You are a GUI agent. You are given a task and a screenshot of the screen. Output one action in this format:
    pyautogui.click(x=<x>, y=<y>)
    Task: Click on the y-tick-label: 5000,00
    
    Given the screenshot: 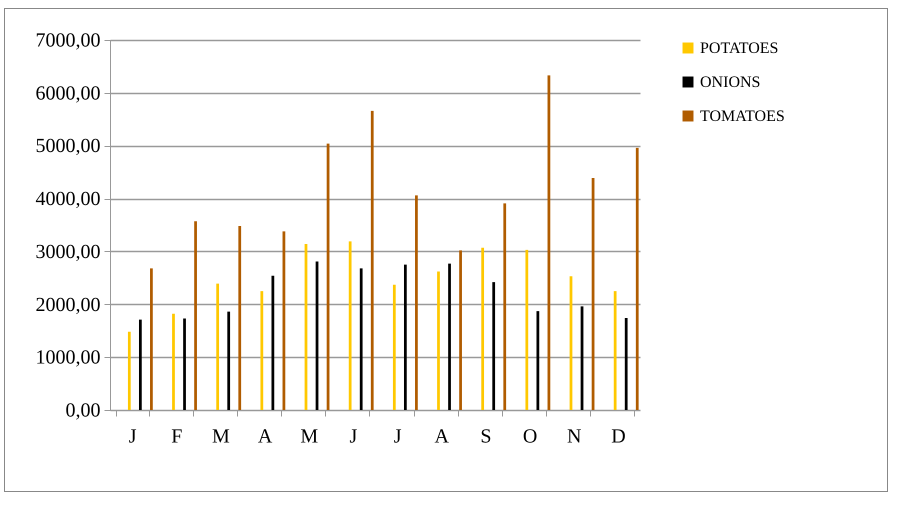 What is the action you would take?
    pyautogui.click(x=68, y=146)
    